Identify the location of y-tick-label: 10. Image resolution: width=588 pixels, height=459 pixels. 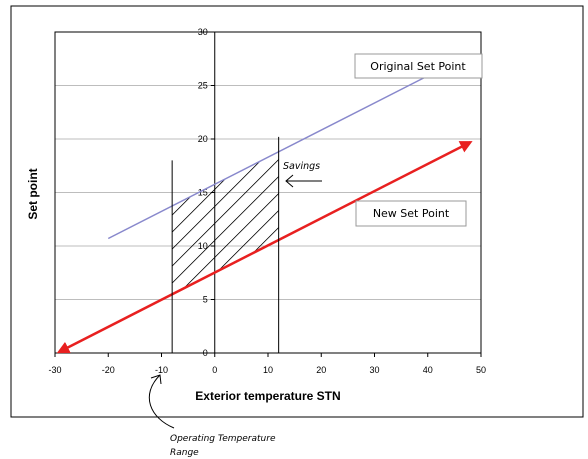
(203, 246).